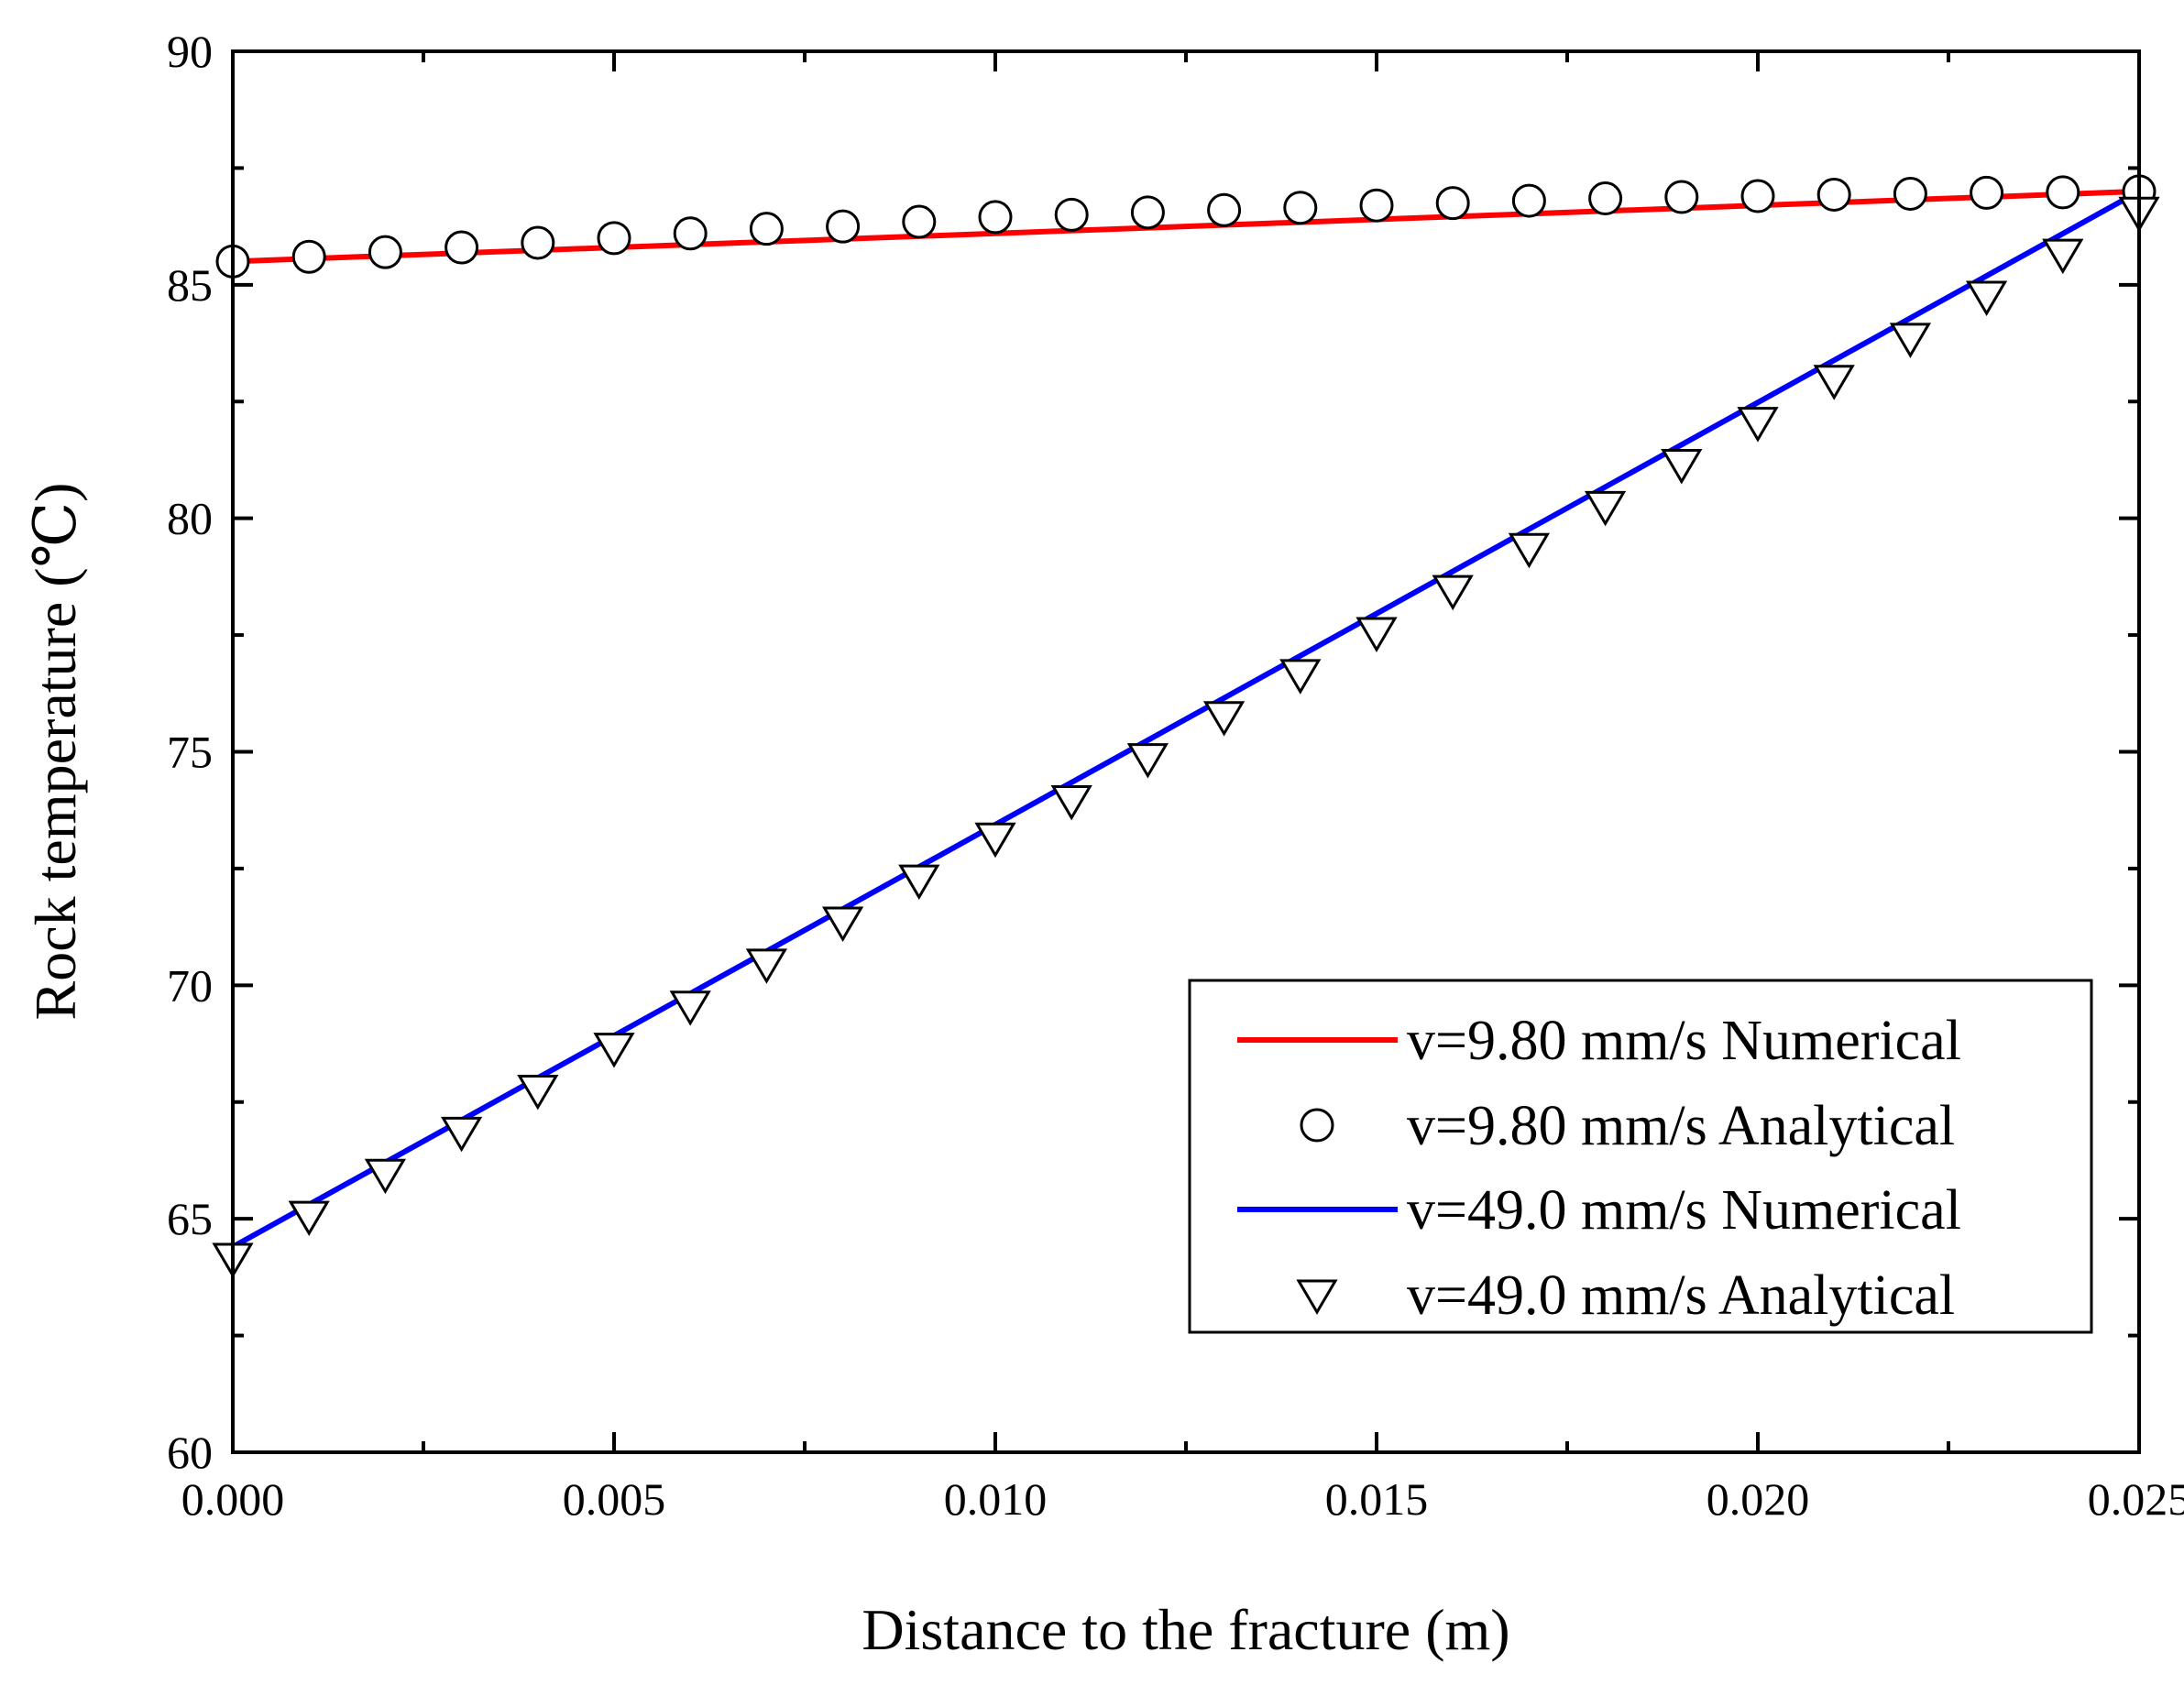  I want to click on y-tick-label: 60, so click(190, 1453).